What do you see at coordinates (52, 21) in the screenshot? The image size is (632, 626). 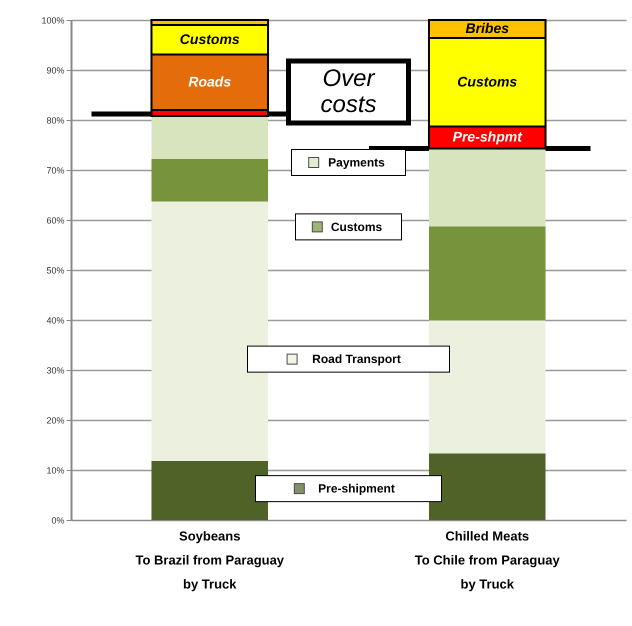 I see `y-tick-label: 100%` at bounding box center [52, 21].